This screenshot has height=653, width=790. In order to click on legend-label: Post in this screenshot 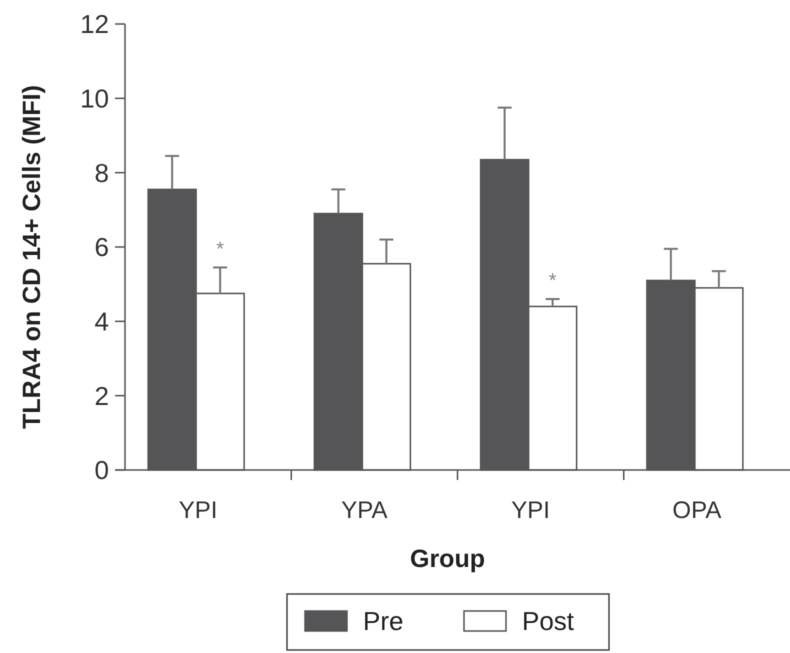, I will do `click(548, 621)`.